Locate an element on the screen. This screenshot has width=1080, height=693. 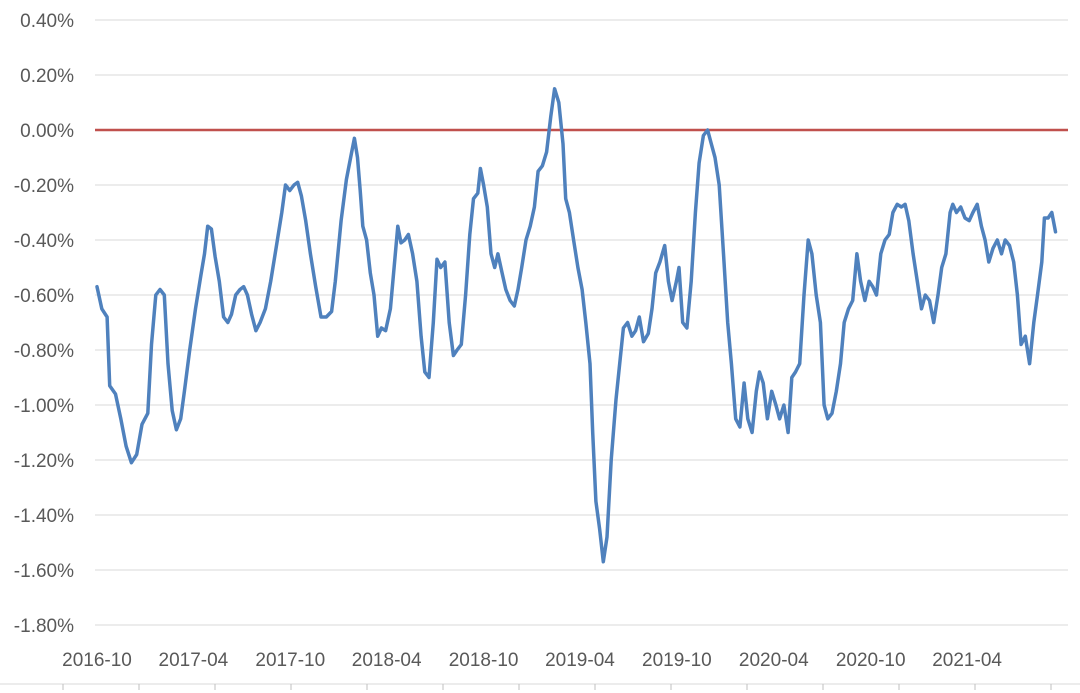
y-tick-label: -1.40% is located at coordinates (44, 516).